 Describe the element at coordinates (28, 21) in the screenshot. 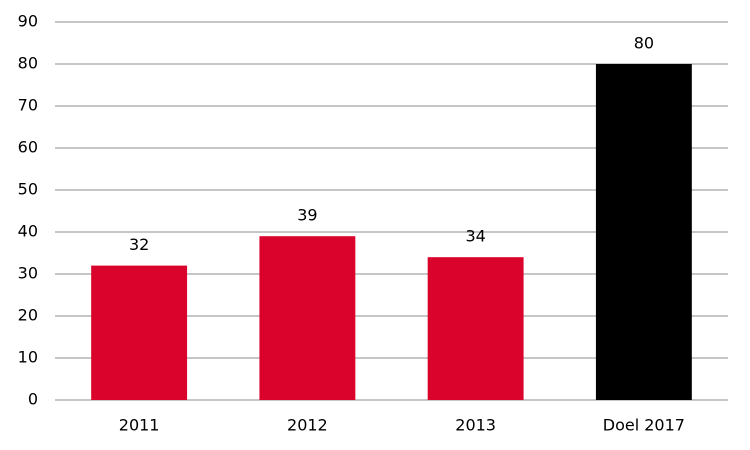

I see `y-tick-label: 90` at that location.